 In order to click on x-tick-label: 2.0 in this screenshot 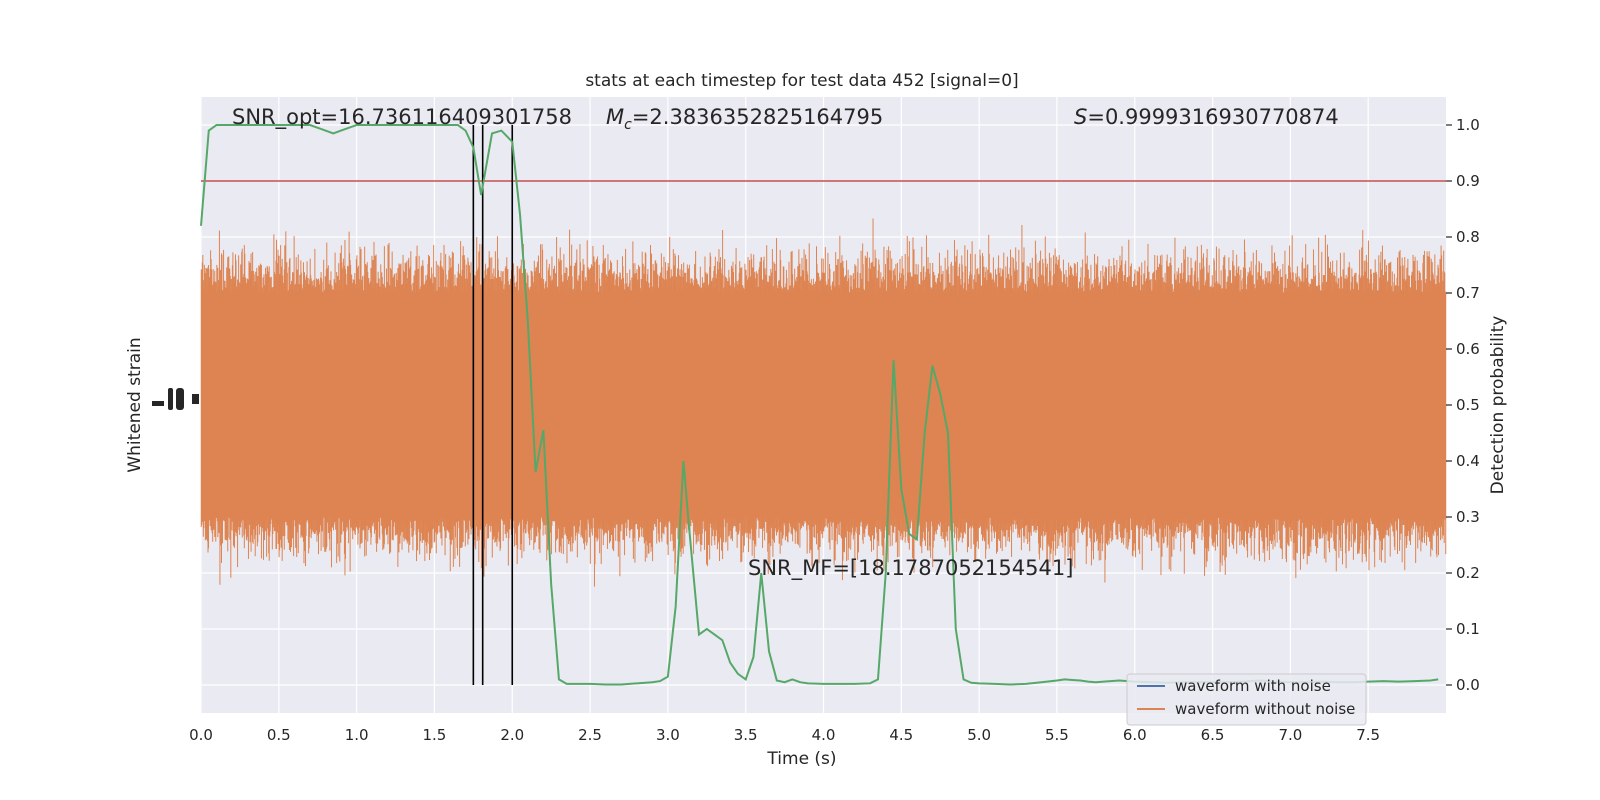, I will do `click(512, 735)`.